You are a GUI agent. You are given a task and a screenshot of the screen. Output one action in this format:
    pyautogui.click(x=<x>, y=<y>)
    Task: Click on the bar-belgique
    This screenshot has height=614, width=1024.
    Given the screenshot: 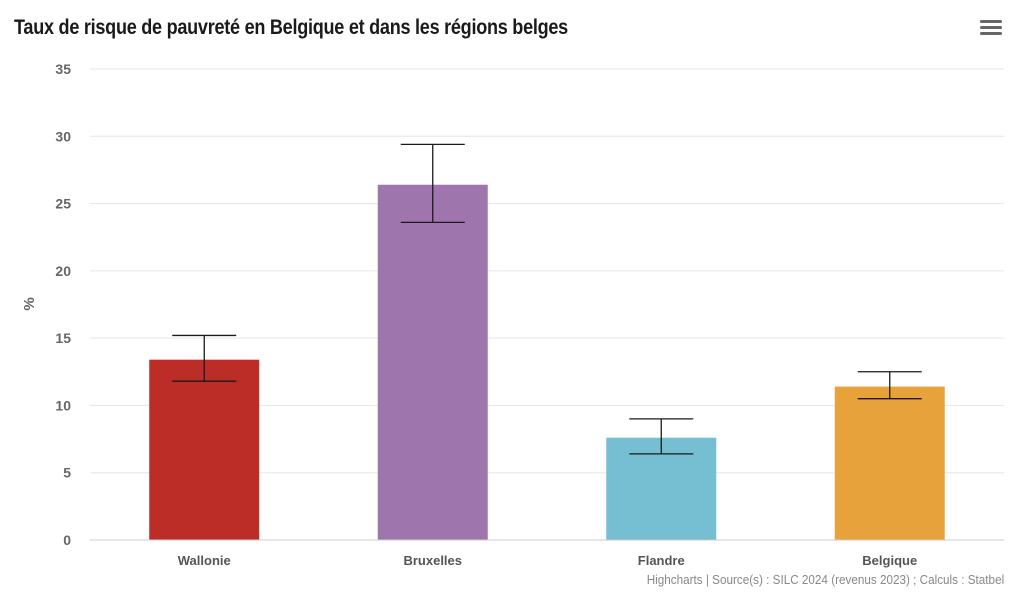 What is the action you would take?
    pyautogui.click(x=889, y=463)
    